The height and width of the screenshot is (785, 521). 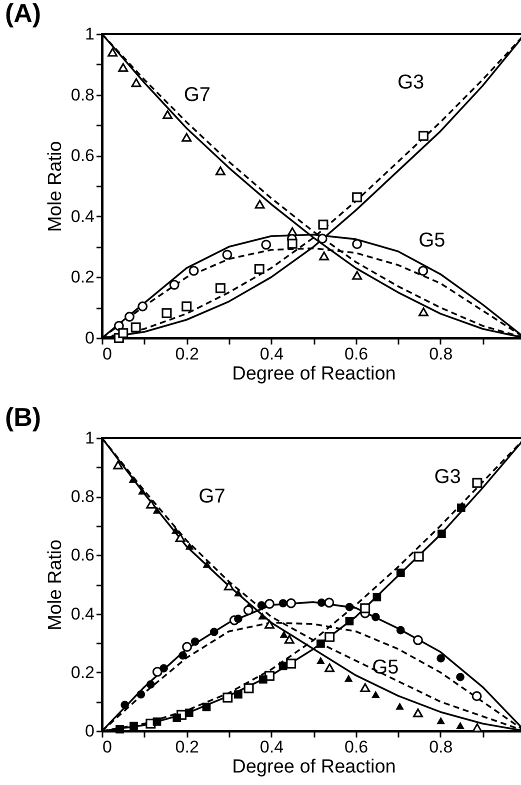 What do you see at coordinates (55, 585) in the screenshot?
I see `y-axis-title: Mole Ratio` at bounding box center [55, 585].